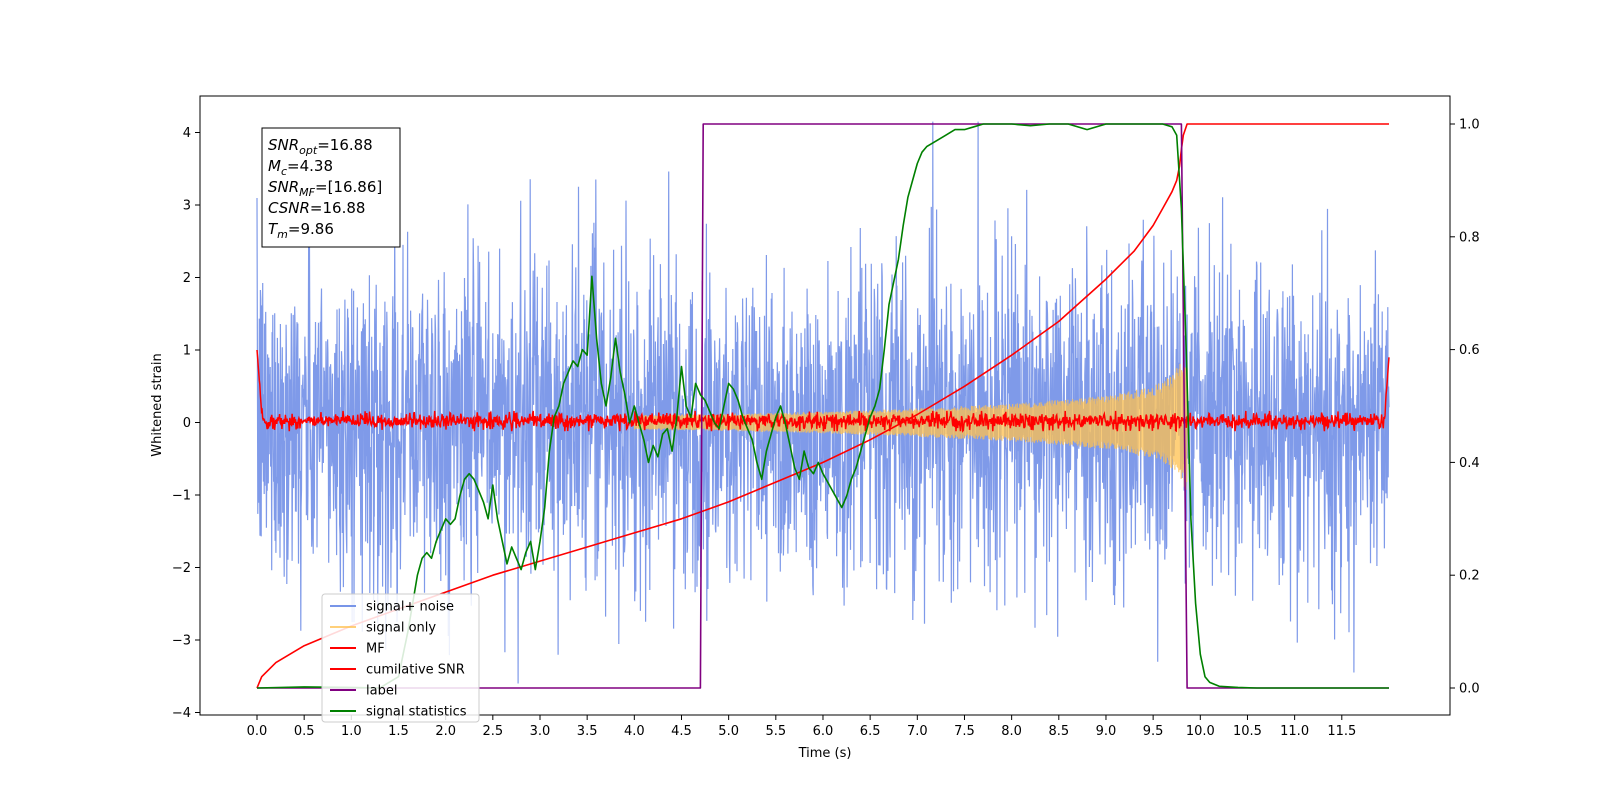 This screenshot has width=1600, height=800. I want to click on x-tick-label: 1.5, so click(398, 731).